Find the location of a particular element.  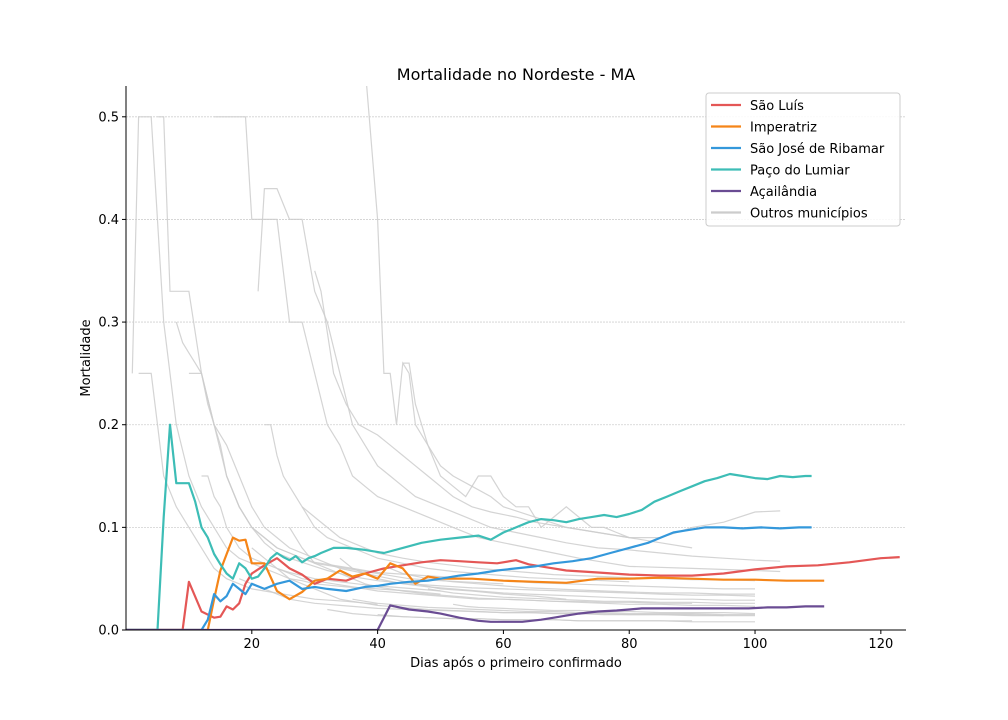

y-tick-label: 0.4 is located at coordinates (108, 220).